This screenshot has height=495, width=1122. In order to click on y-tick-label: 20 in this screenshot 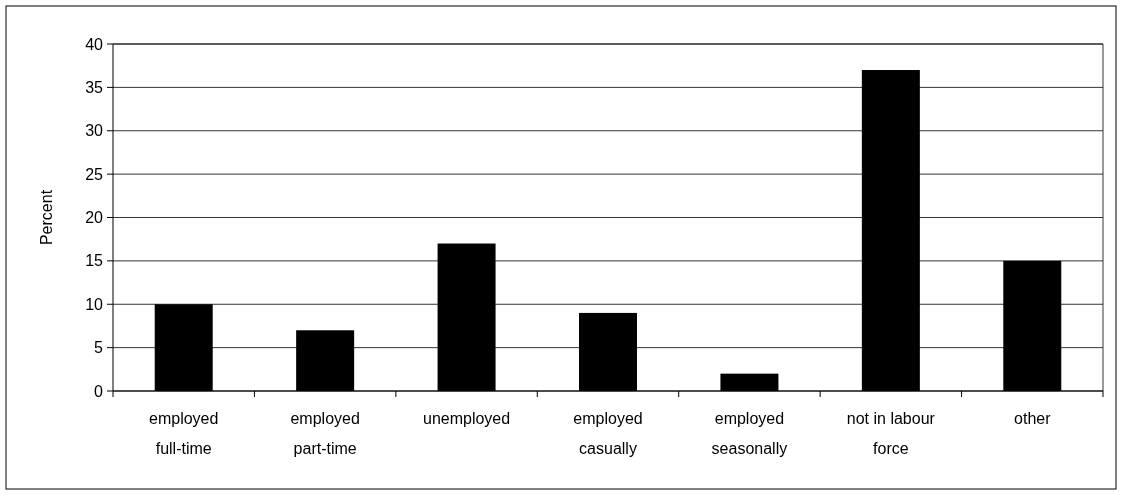, I will do `click(94, 218)`.